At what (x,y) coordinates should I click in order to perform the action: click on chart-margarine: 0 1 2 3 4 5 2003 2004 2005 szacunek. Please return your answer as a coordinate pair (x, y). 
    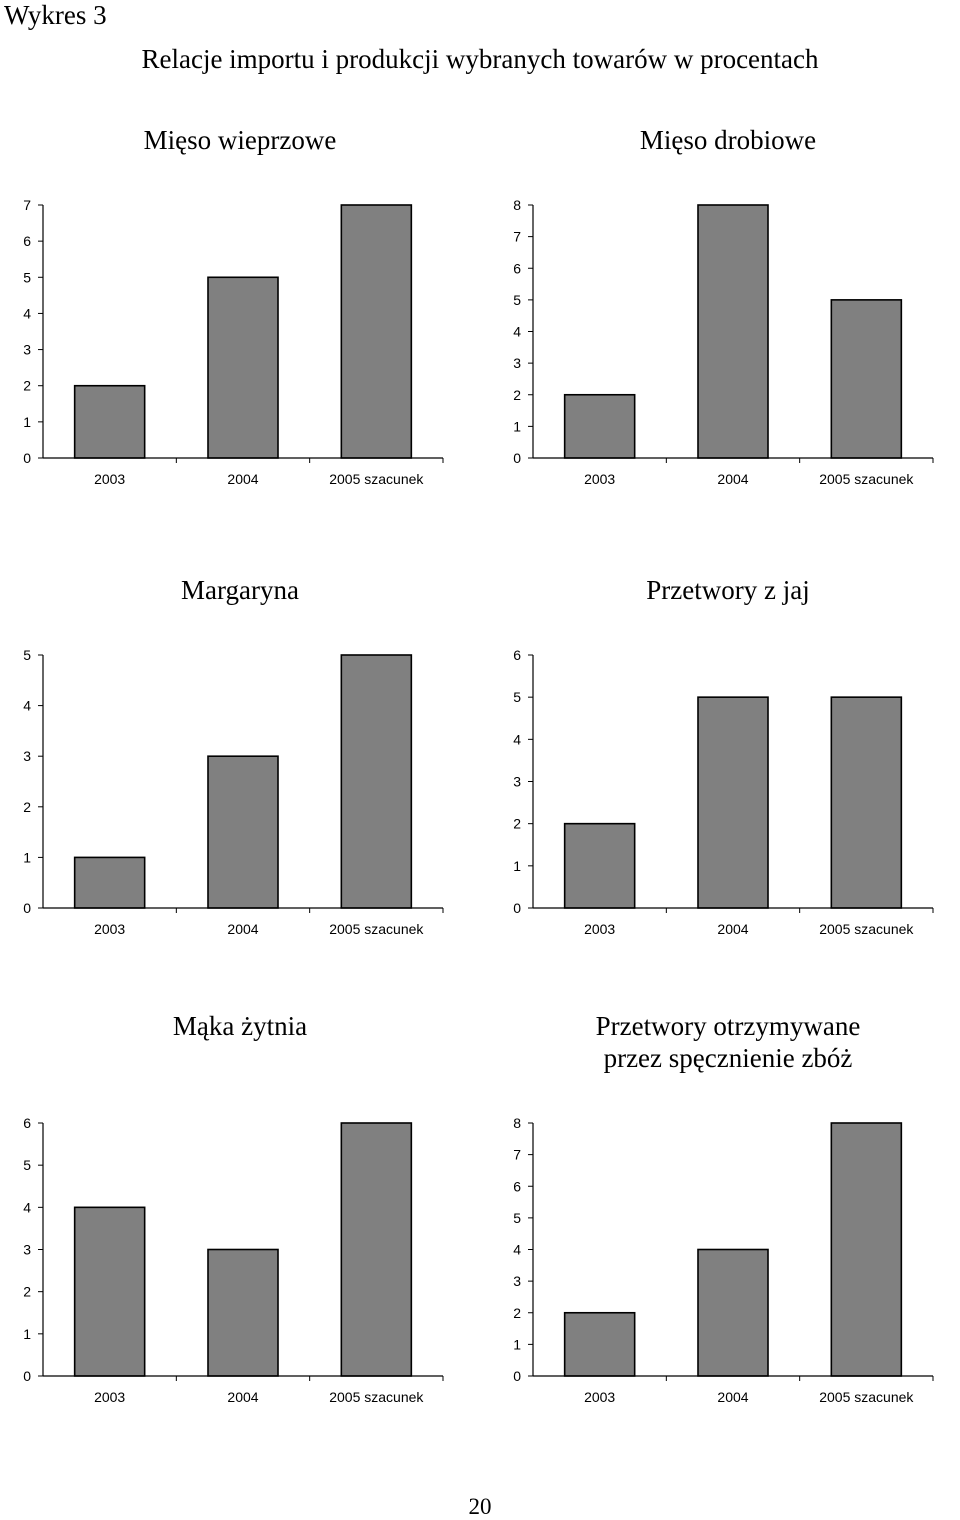
    Looking at the image, I should click on (233, 792).